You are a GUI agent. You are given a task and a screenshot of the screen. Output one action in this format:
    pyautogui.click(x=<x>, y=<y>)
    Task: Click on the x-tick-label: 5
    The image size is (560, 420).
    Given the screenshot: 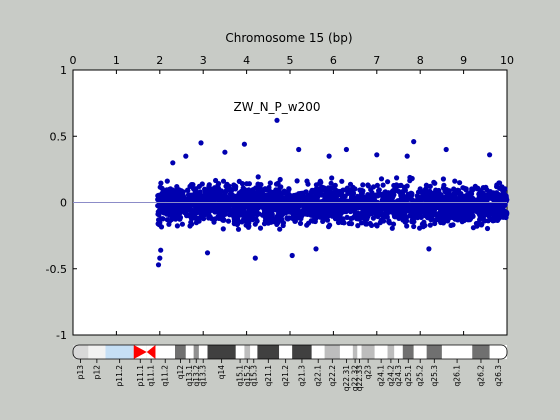 What is the action you would take?
    pyautogui.click(x=290, y=60)
    